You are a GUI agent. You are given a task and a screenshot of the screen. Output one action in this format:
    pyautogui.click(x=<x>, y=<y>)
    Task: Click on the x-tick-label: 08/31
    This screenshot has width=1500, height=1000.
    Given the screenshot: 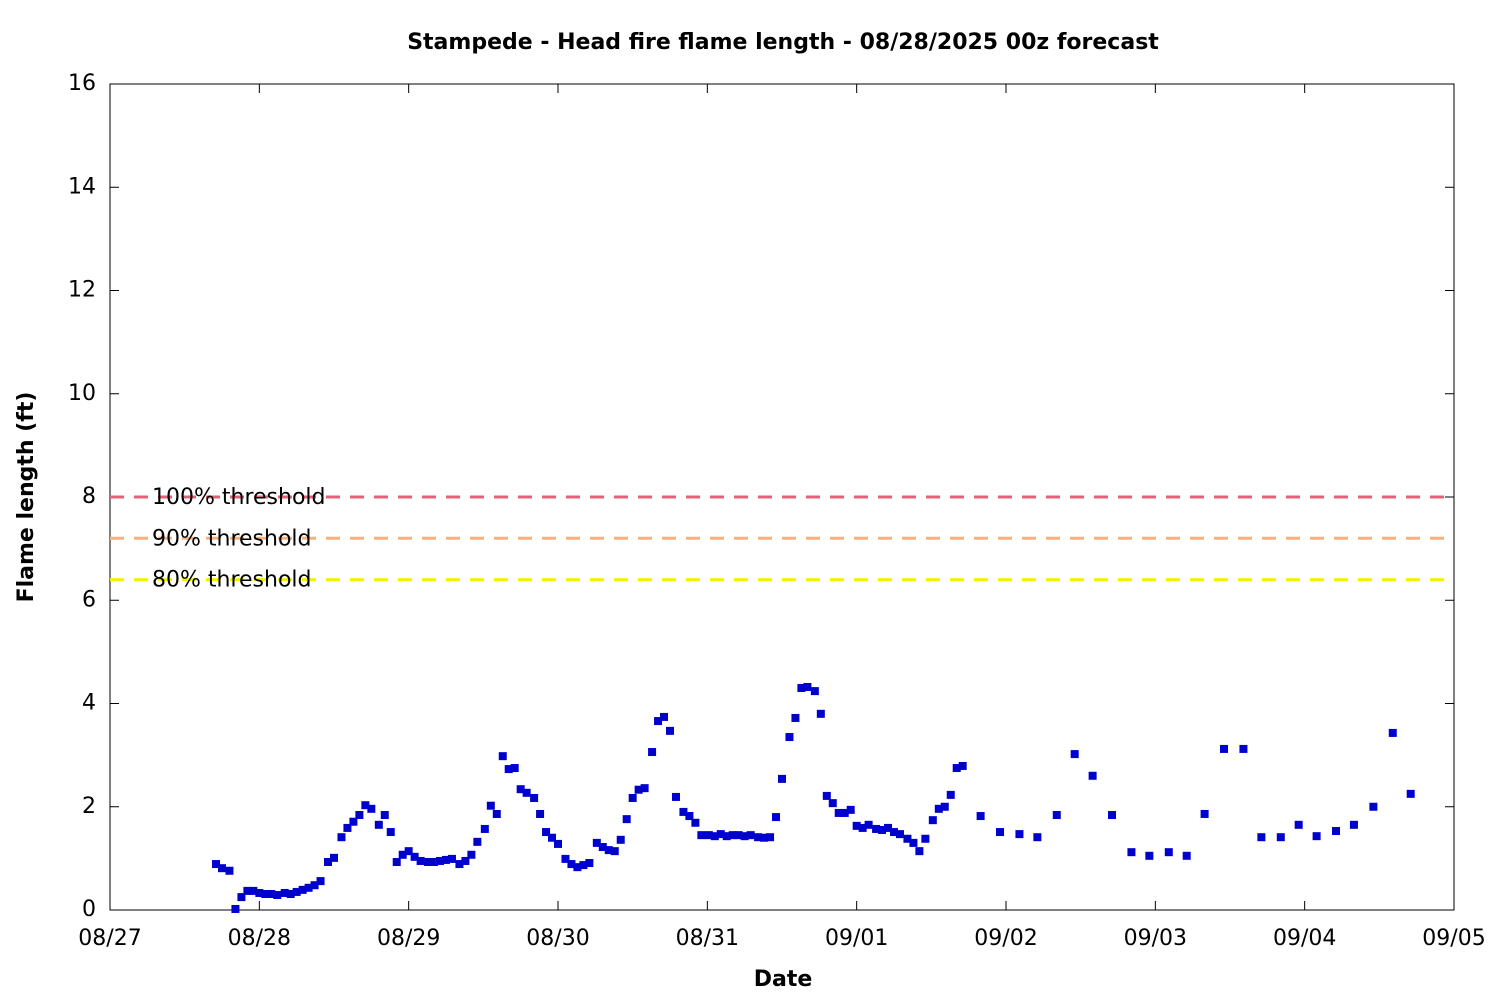 What is the action you would take?
    pyautogui.click(x=707, y=938)
    